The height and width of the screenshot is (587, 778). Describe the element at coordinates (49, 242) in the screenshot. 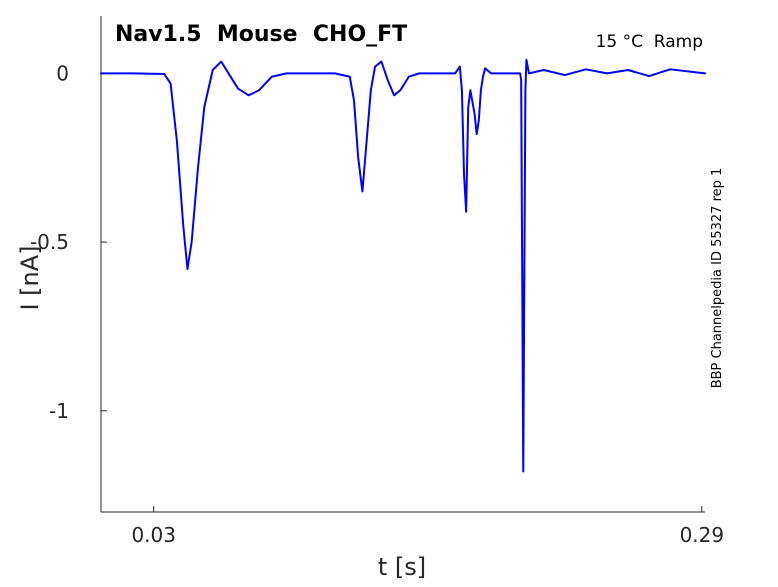

I see `y-tick-label: -0.5` at that location.